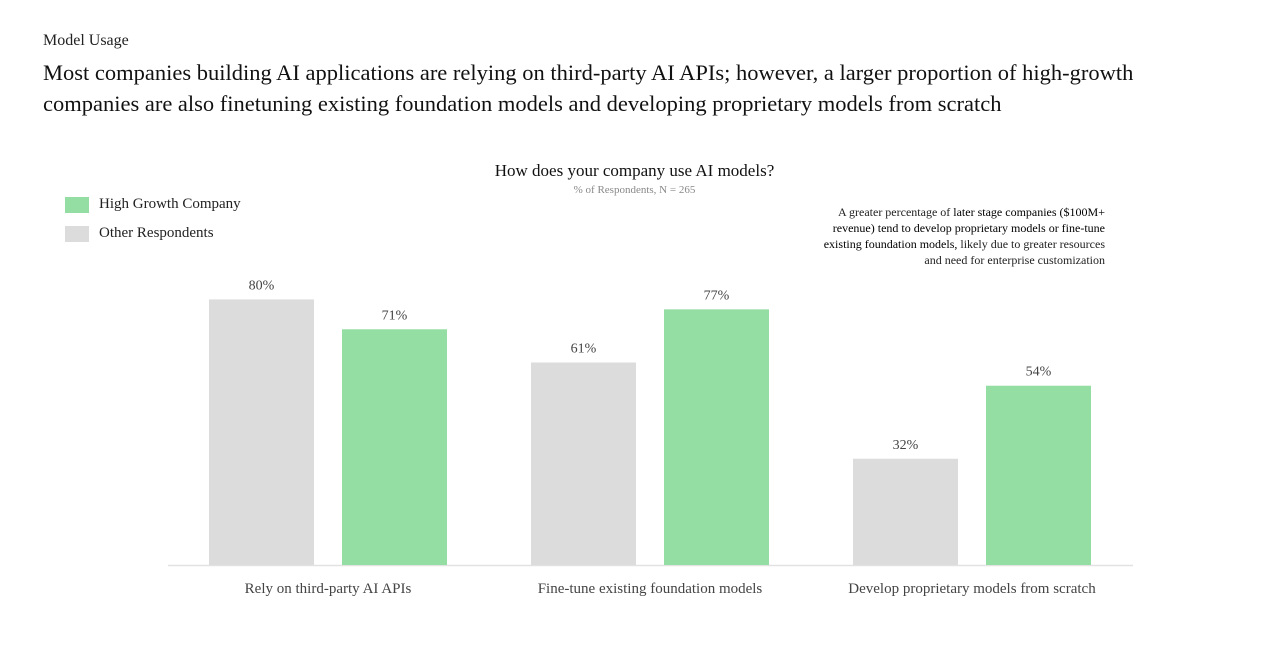 This screenshot has width=1269, height=646. Describe the element at coordinates (328, 589) in the screenshot. I see `category-label-1: Rely on third-party AI APIs` at that location.